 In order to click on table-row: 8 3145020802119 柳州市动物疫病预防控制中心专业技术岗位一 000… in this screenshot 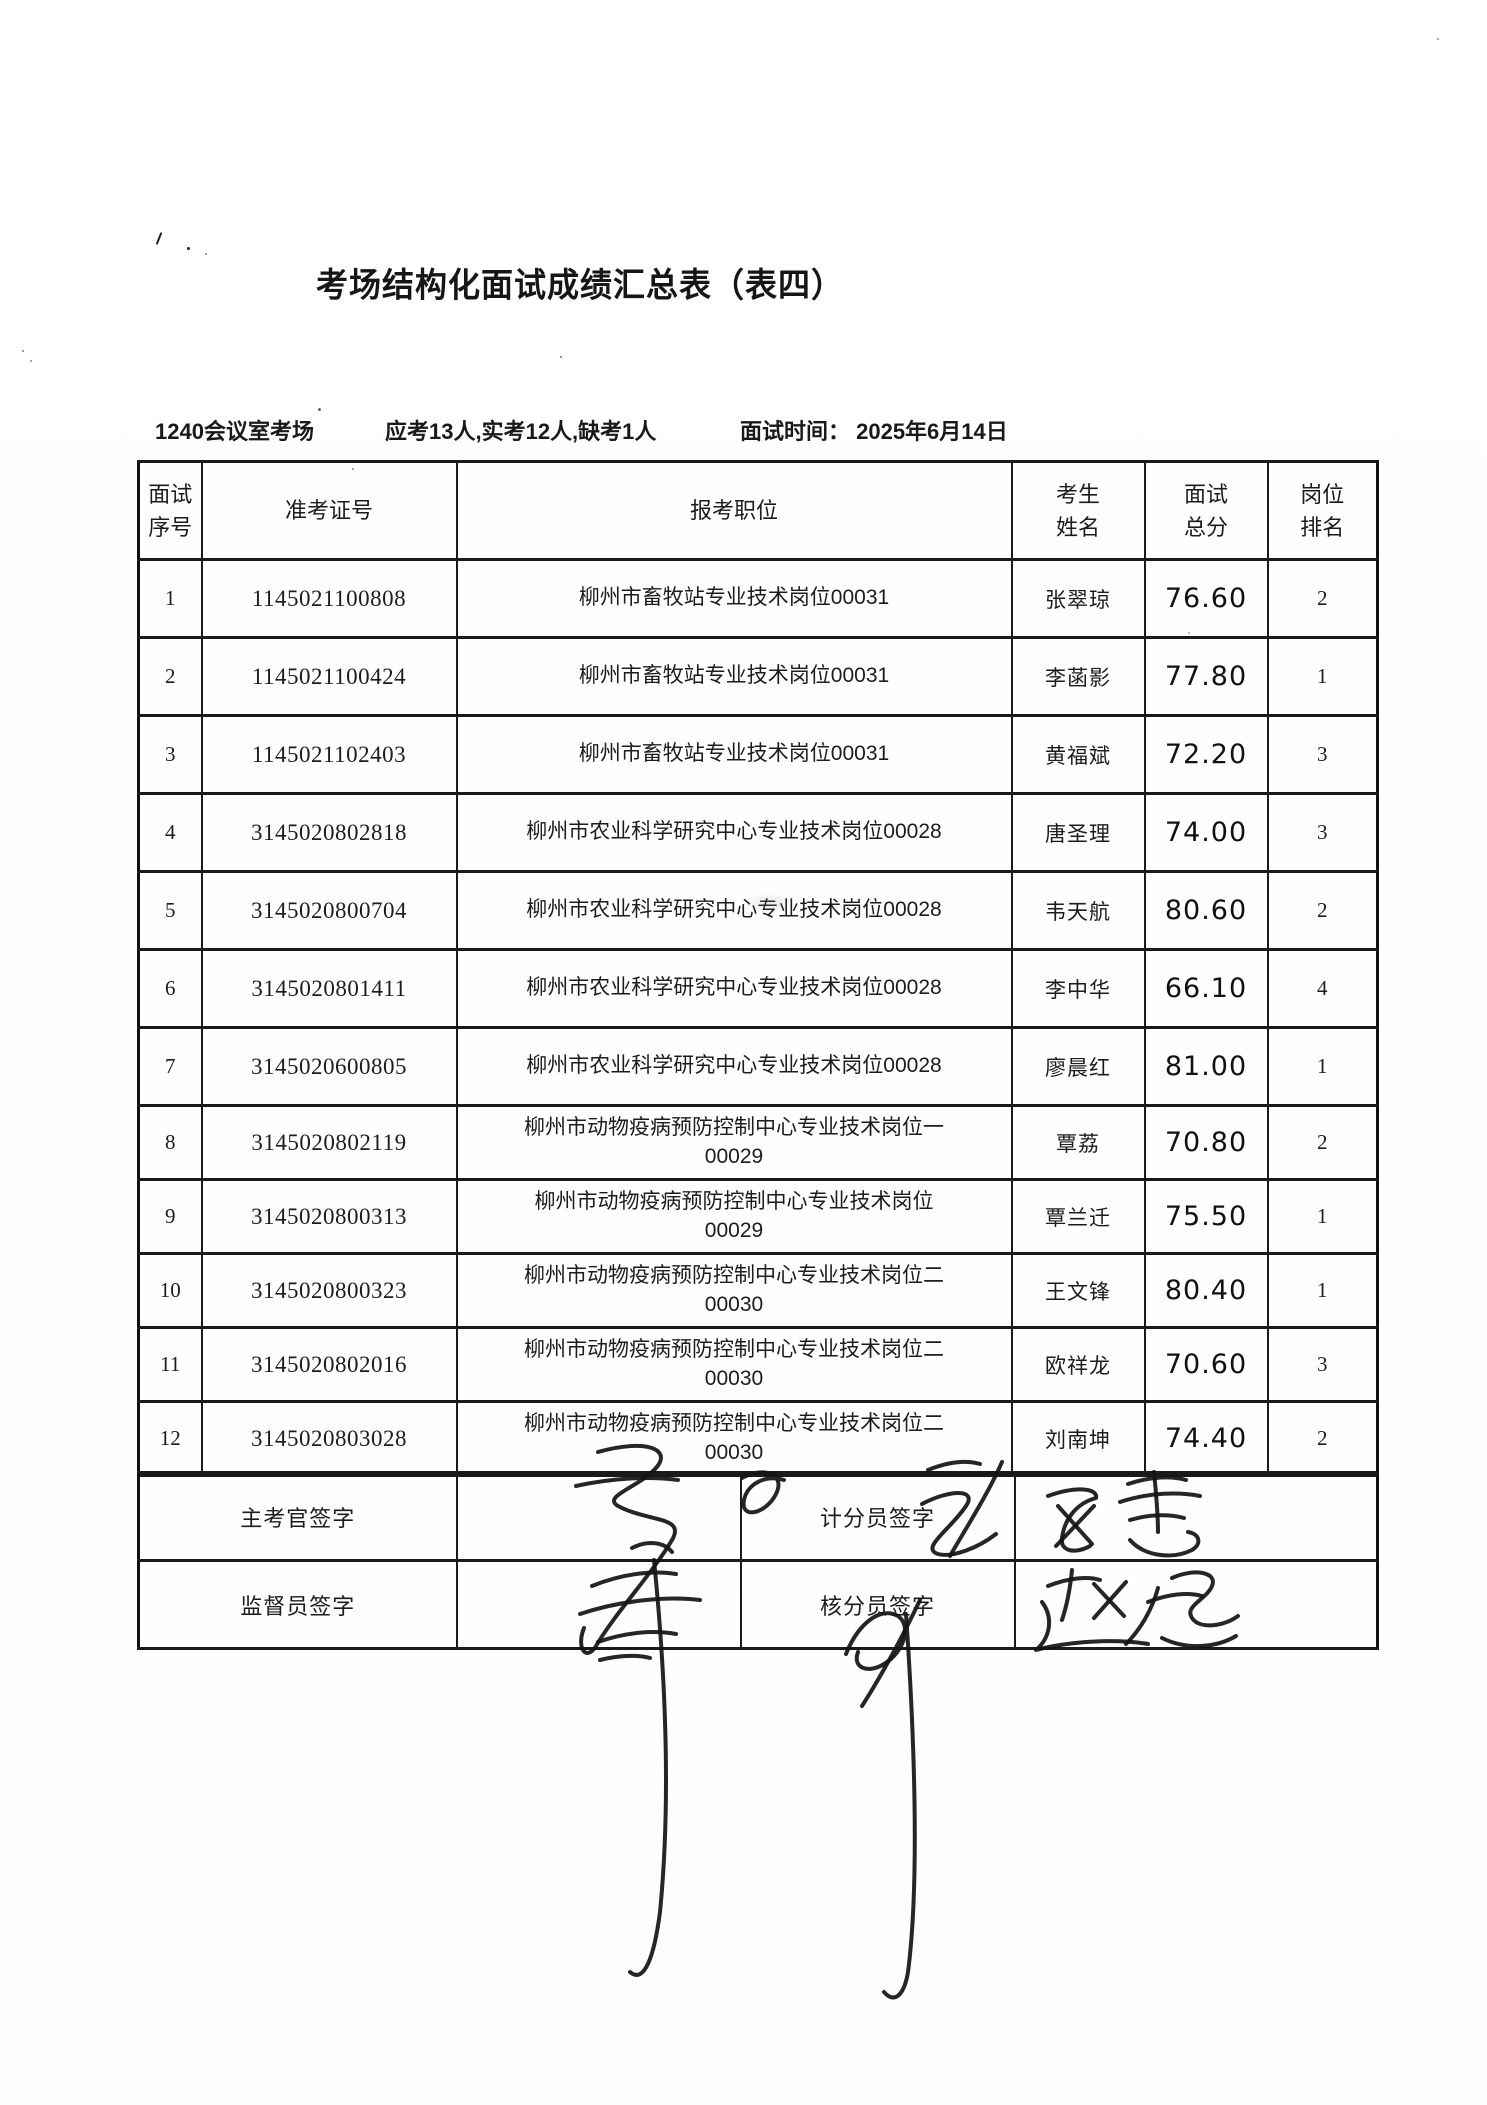, I will do `click(758, 1142)`.